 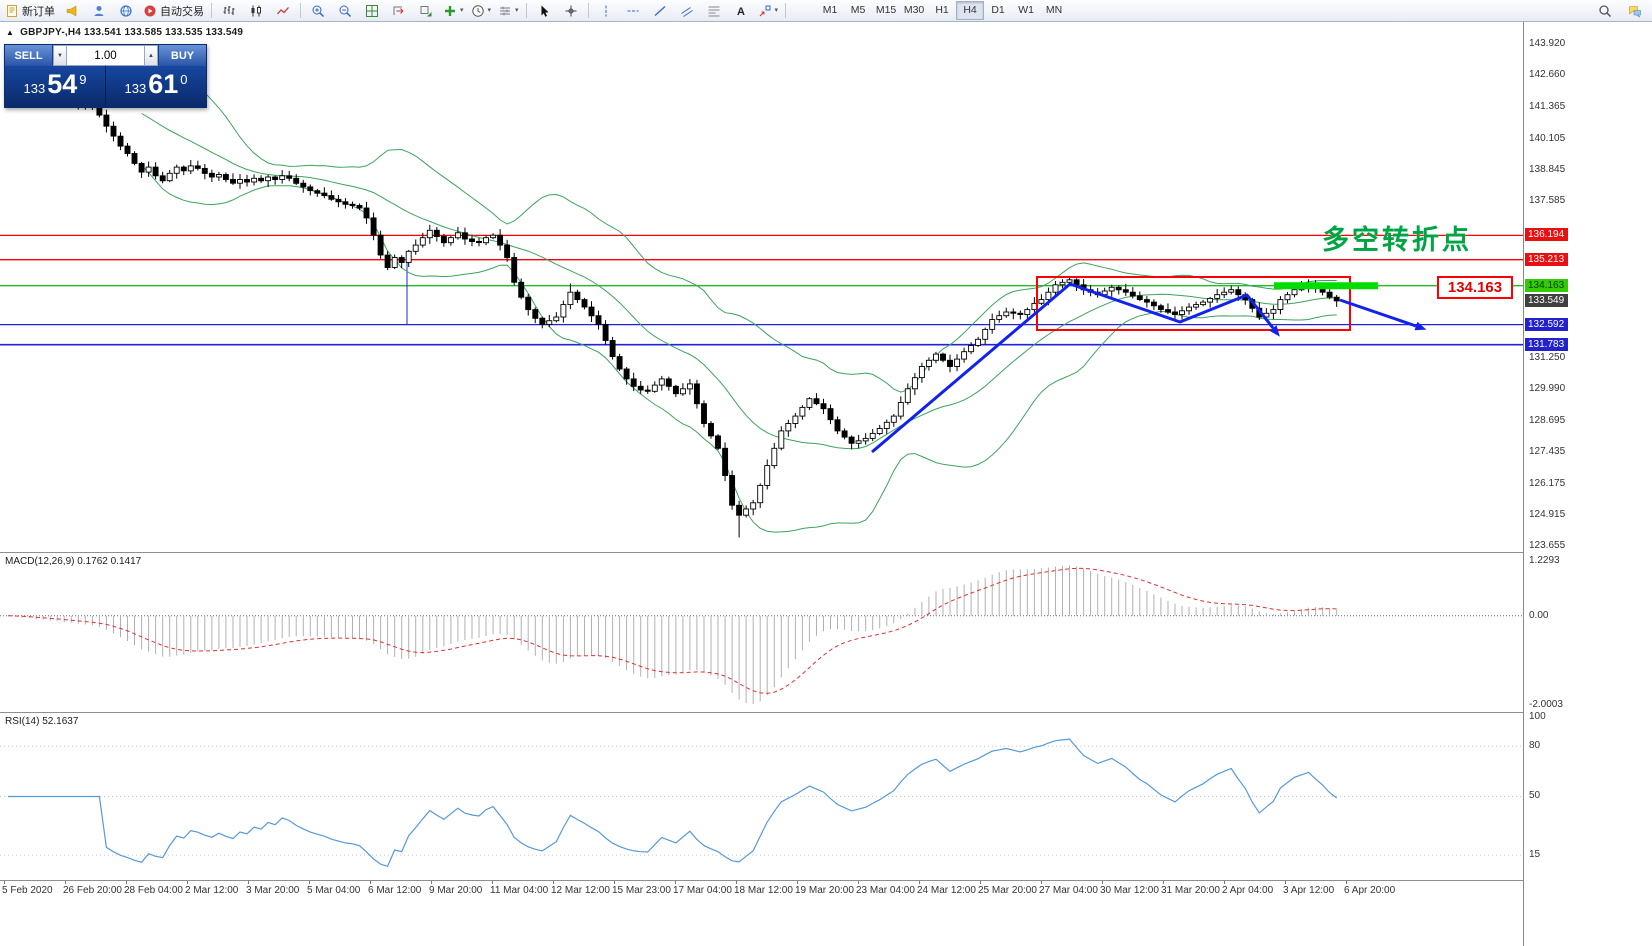 What do you see at coordinates (998, 10) in the screenshot?
I see `timeframe-d1: D1` at bounding box center [998, 10].